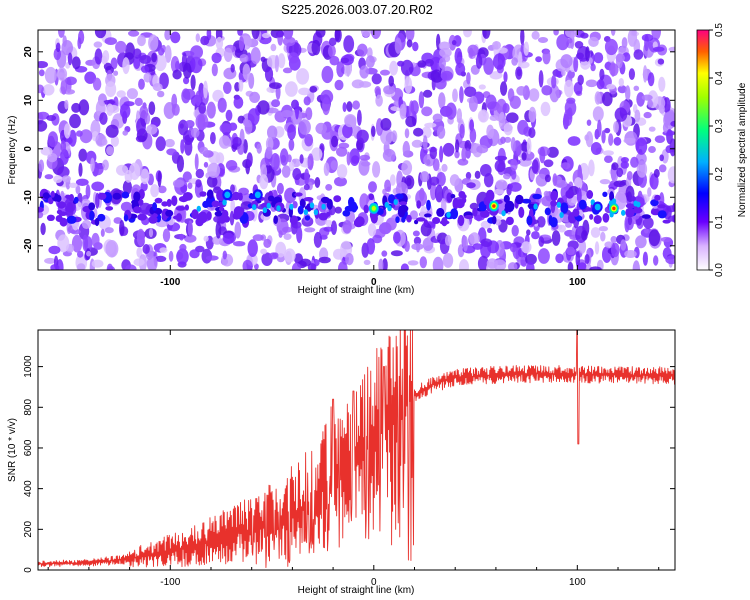 This screenshot has height=600, width=750. Describe the element at coordinates (614, 208) in the screenshot. I see `spectrogram-hotspot` at that location.